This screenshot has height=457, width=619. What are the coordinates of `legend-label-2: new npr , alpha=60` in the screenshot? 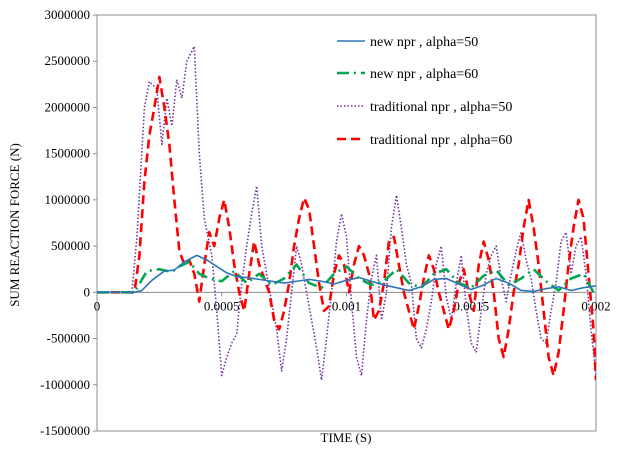 It's located at (424, 74).